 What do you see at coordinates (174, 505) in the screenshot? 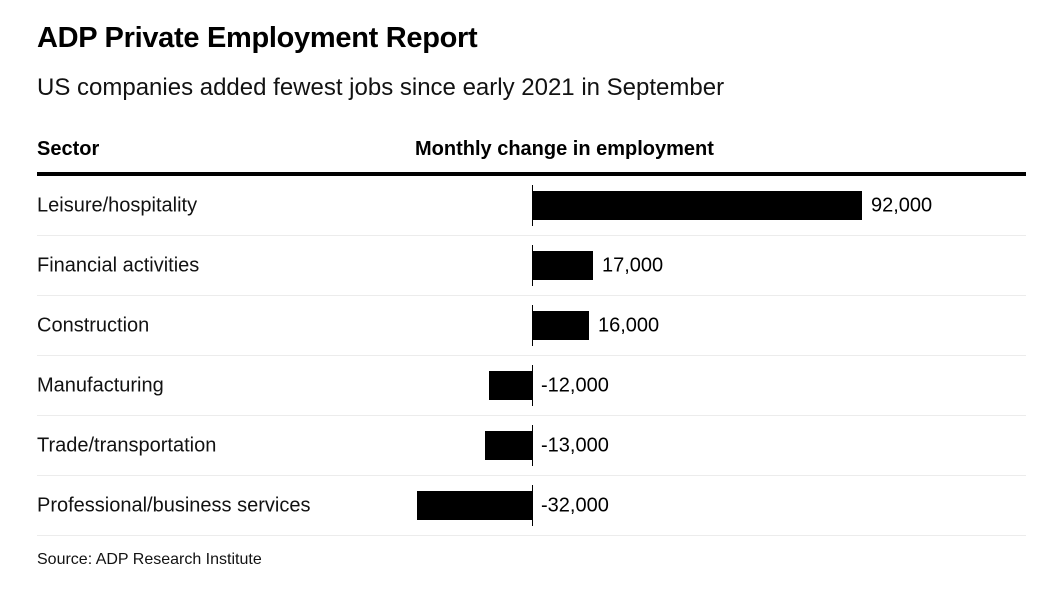
I see `sector-label: Professional/business services` at bounding box center [174, 505].